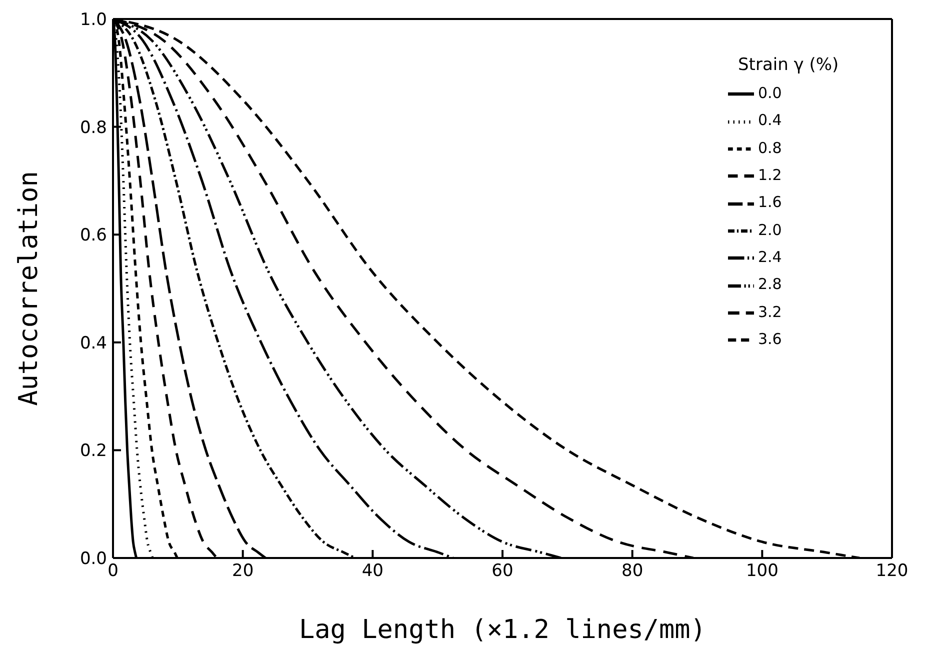 The height and width of the screenshot is (666, 931). What do you see at coordinates (788, 65) in the screenshot?
I see `legend-title: Strain γ (%)` at bounding box center [788, 65].